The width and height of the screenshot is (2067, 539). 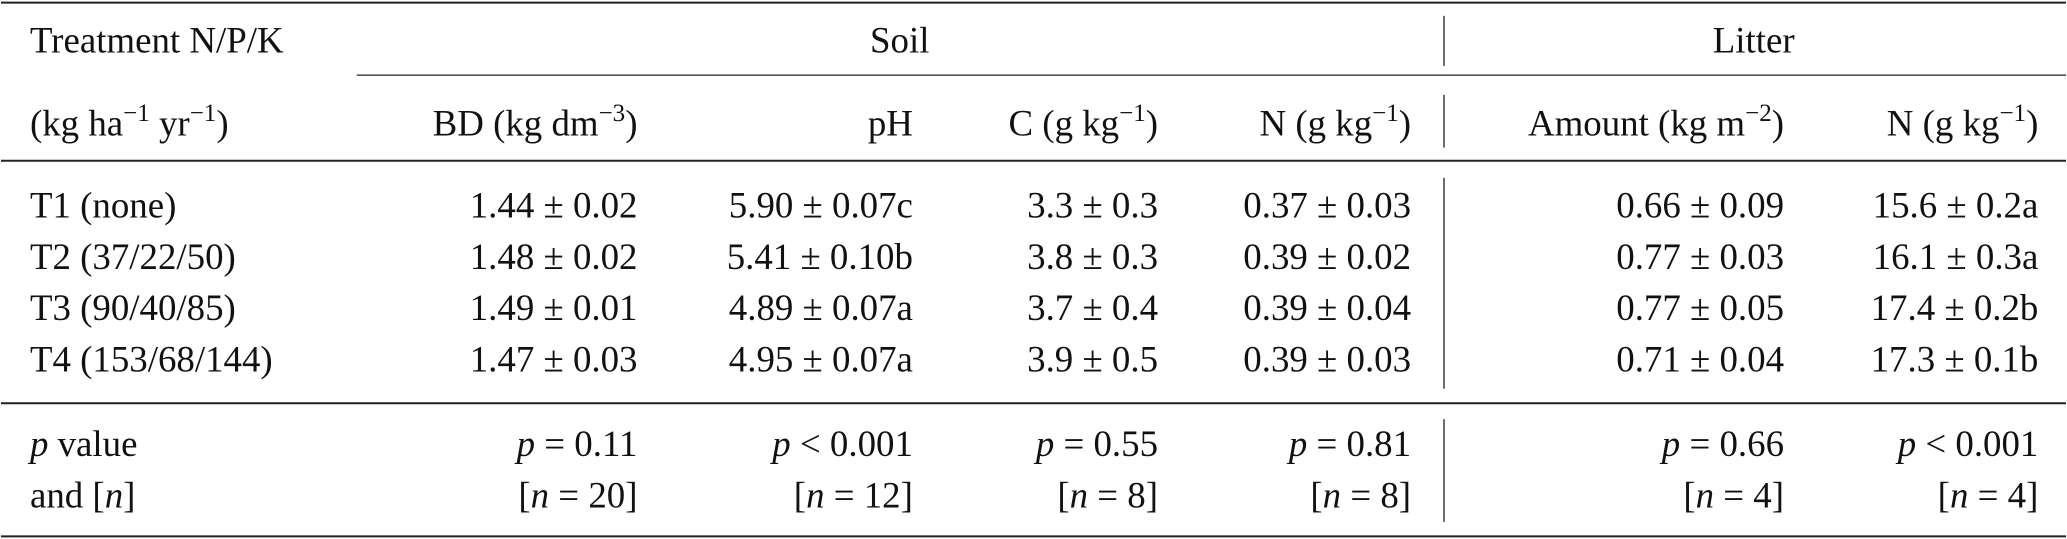 I want to click on cell-text: = 0.11, so click(x=586, y=443).